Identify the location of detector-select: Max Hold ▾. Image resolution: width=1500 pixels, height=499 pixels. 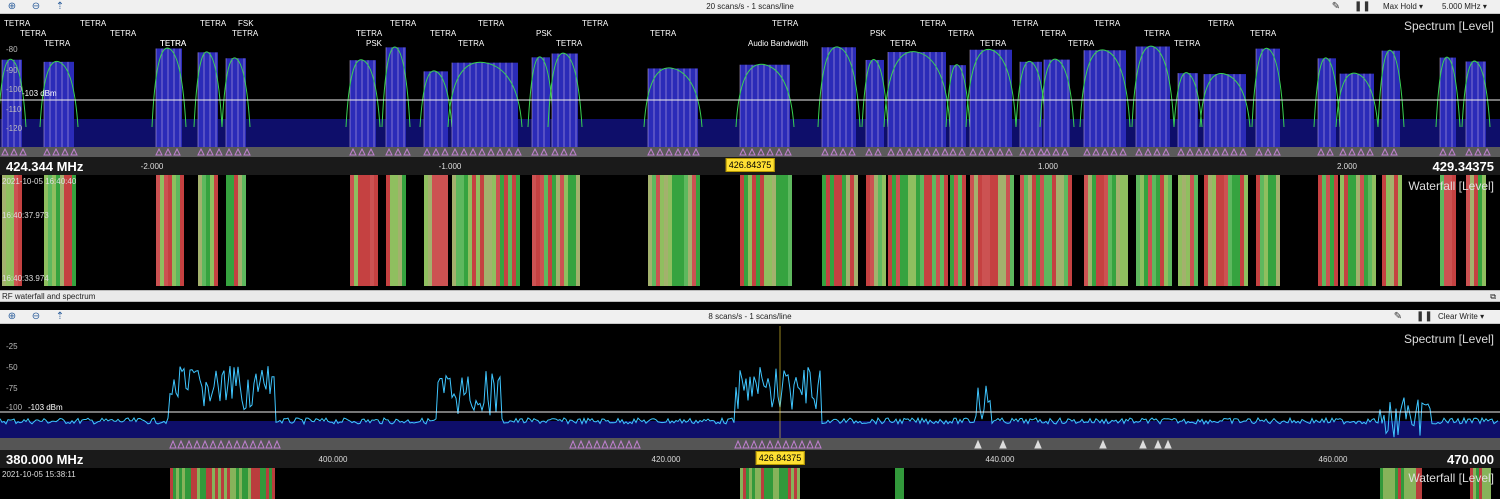
(1403, 6).